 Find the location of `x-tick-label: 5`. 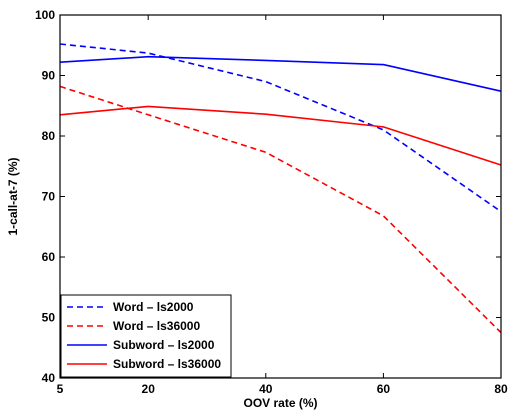

x-tick-label: 5 is located at coordinates (60, 389).